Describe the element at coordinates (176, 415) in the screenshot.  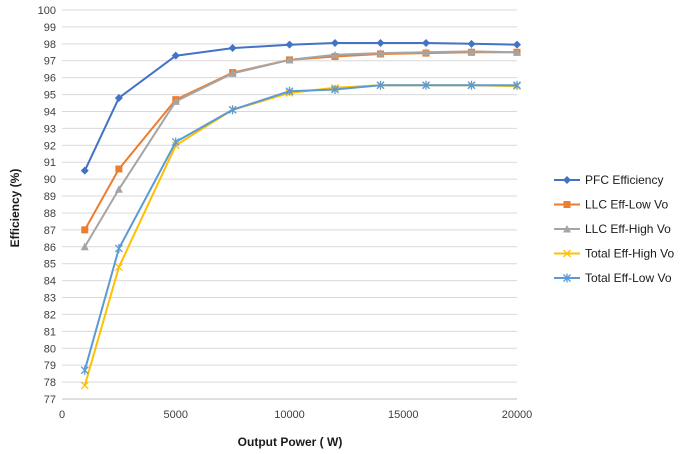
I see `x-tick-label: 5000` at that location.